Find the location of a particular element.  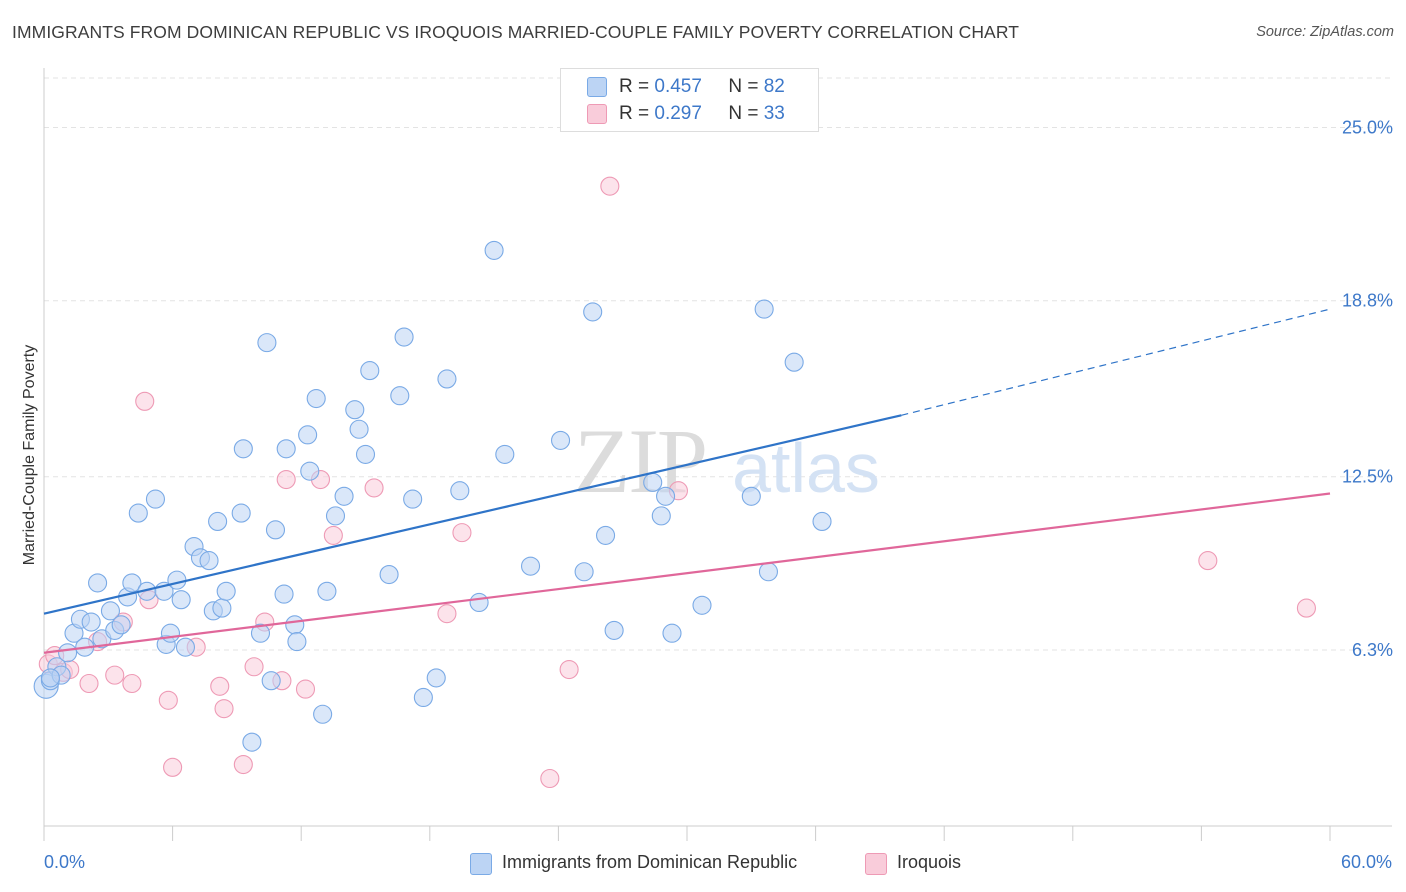

legend-swatch-dominican is located at coordinates (597, 87).